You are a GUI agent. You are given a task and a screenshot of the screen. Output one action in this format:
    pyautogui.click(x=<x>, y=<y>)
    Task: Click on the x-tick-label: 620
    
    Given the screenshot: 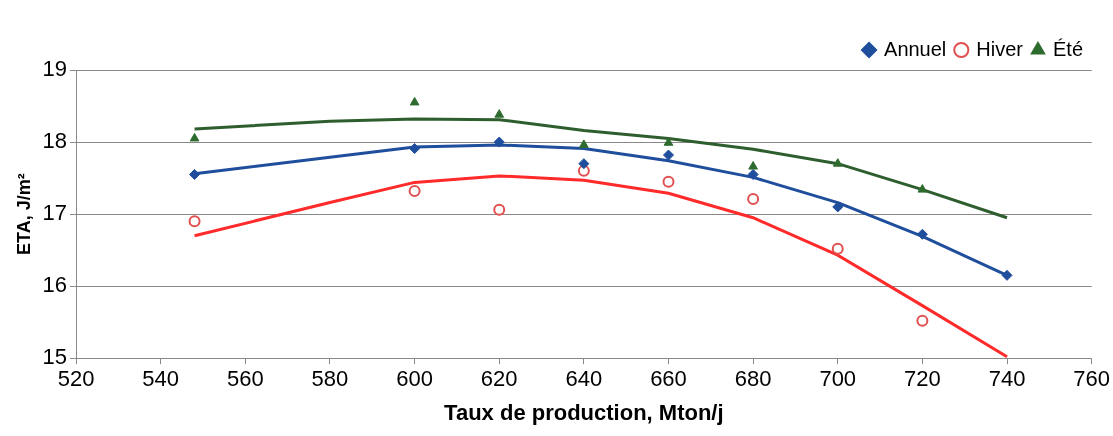 What is the action you would take?
    pyautogui.click(x=499, y=379)
    